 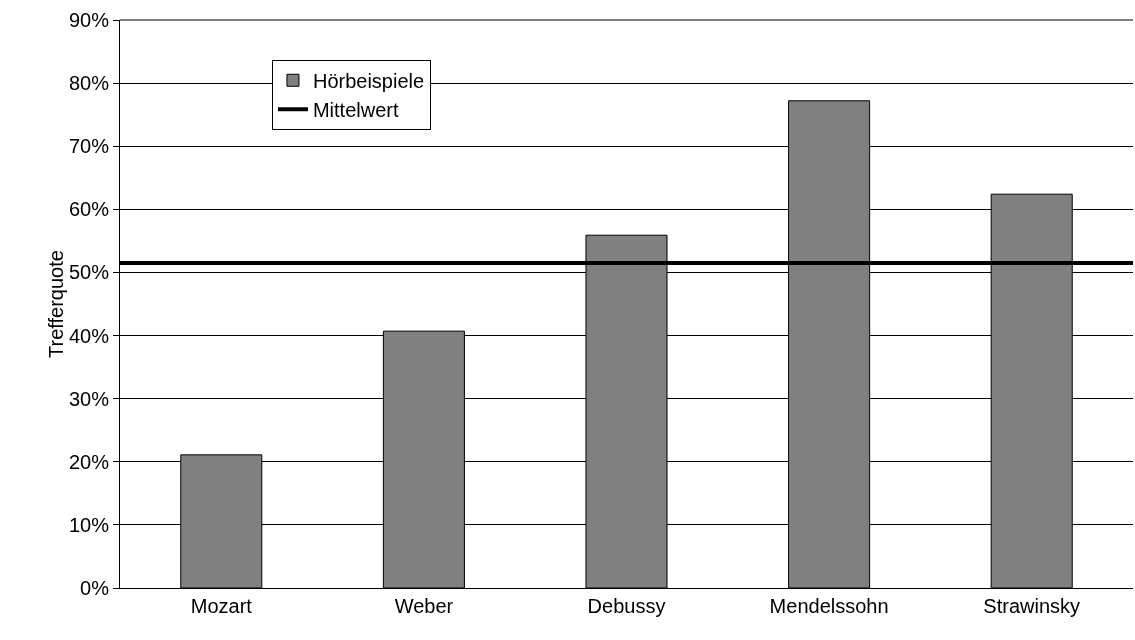 I want to click on y-tick-label: 80%, so click(x=89, y=83).